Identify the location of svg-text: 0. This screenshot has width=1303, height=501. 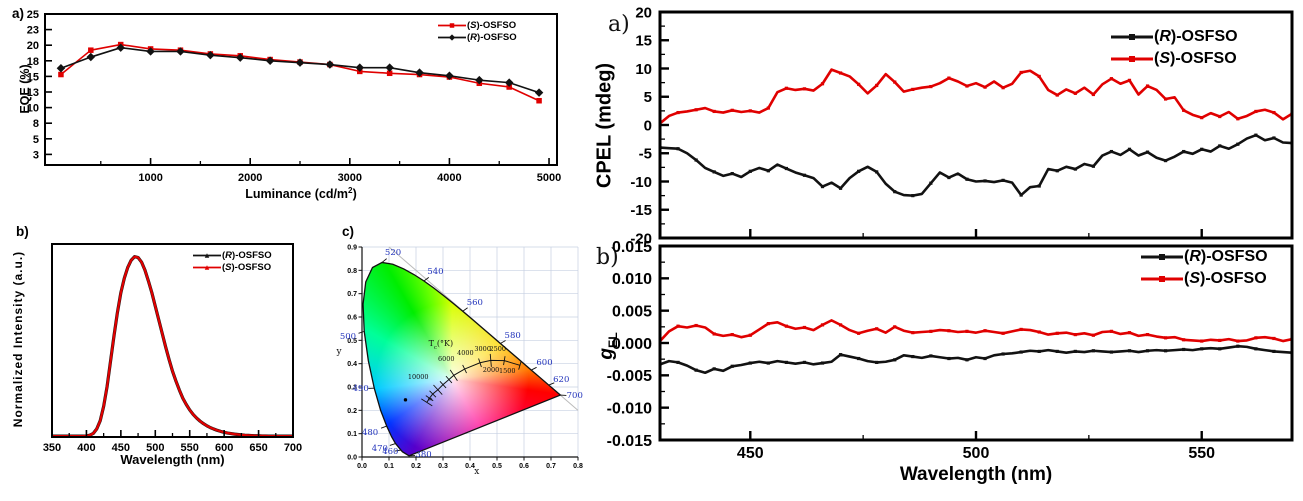
(648, 125).